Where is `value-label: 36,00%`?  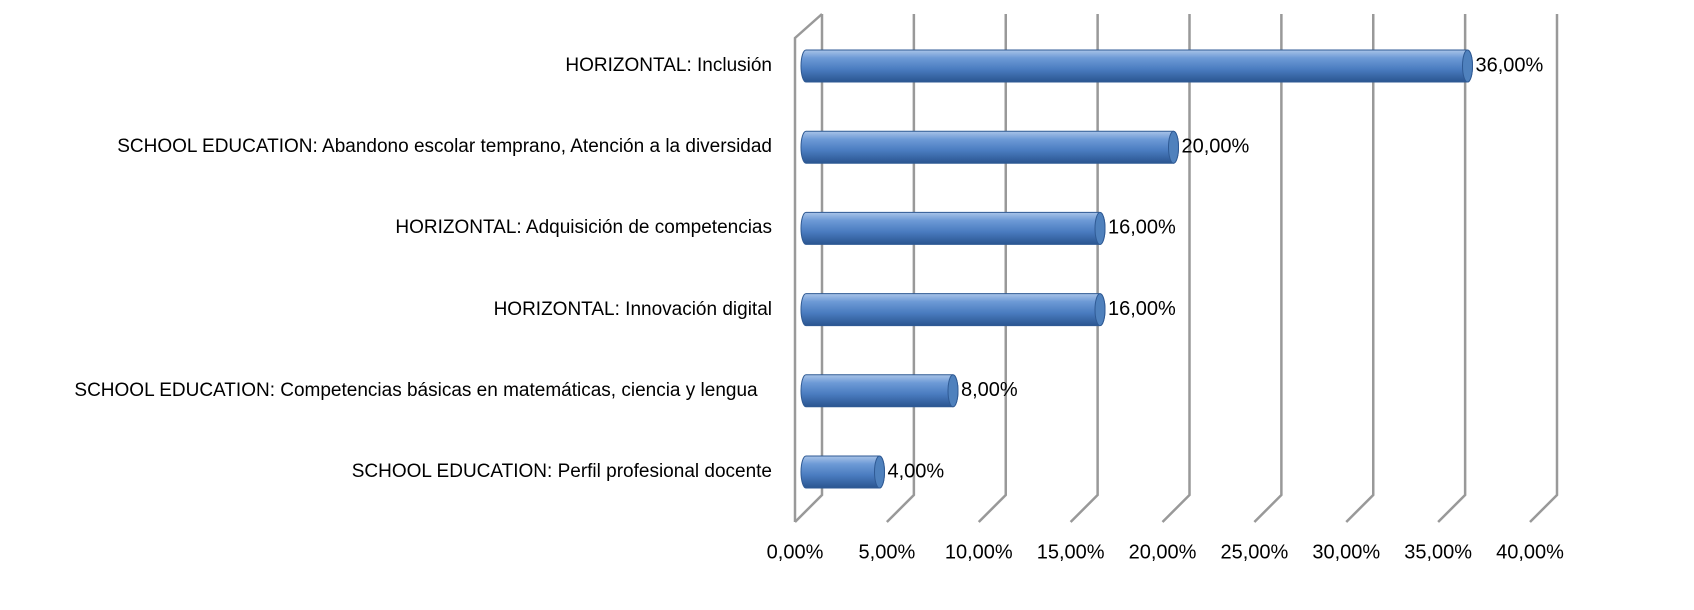
value-label: 36,00% is located at coordinates (1510, 65).